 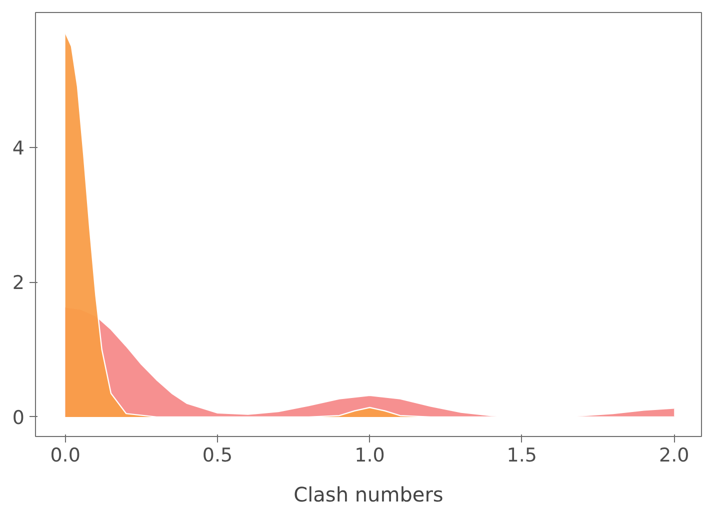 I want to click on y-tick-label: 0, so click(x=18, y=417).